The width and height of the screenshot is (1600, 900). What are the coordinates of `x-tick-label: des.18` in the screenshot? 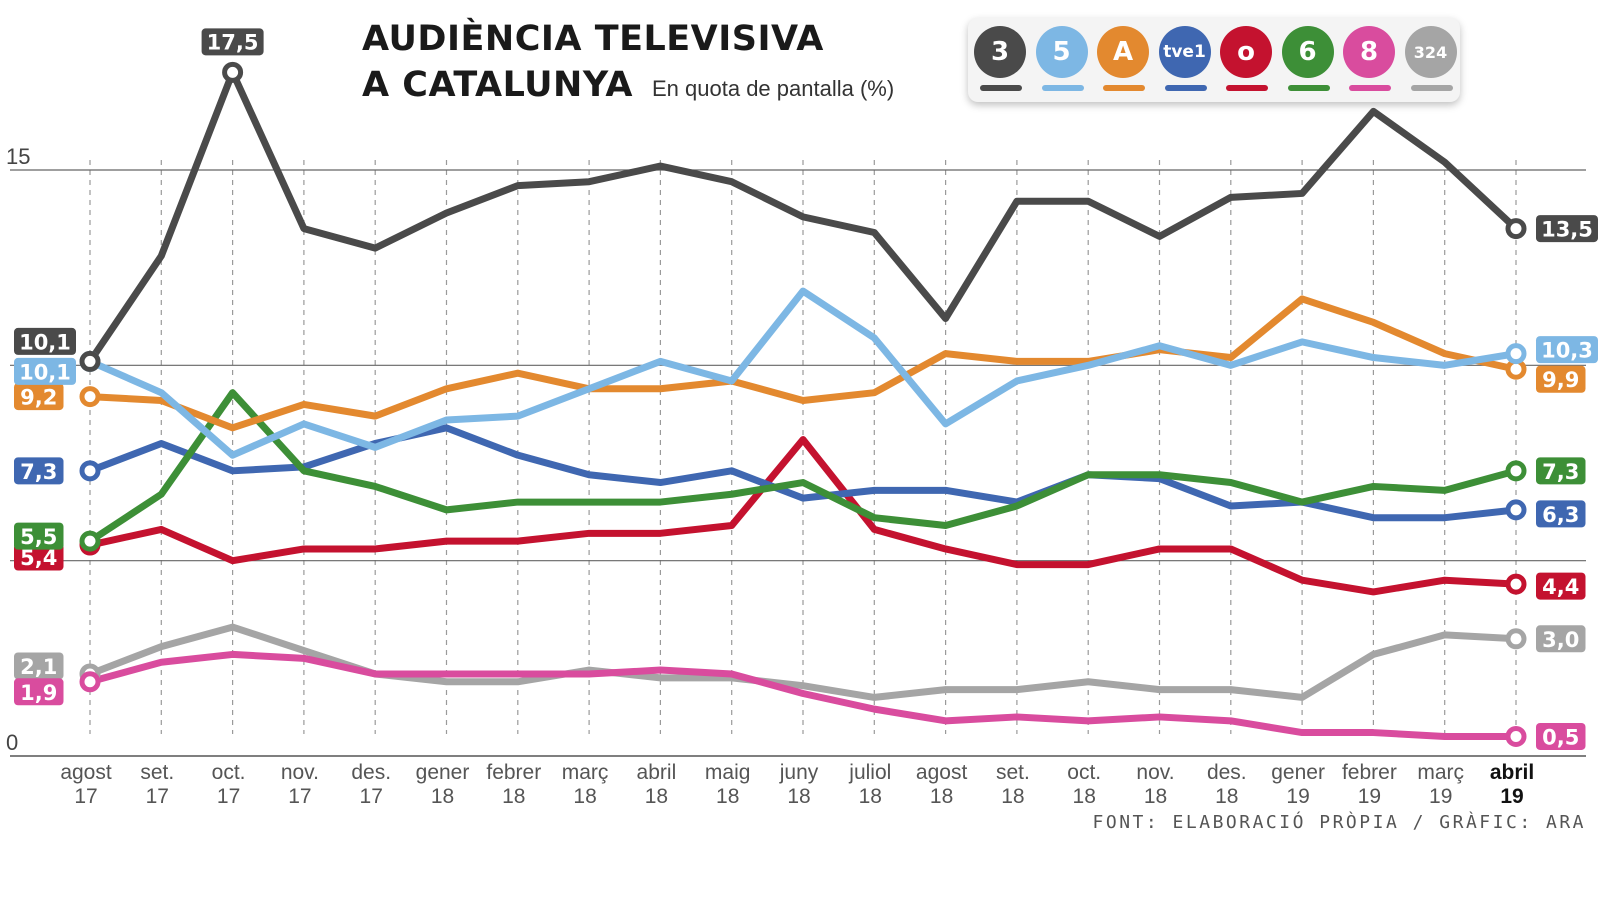 It's located at (1227, 784).